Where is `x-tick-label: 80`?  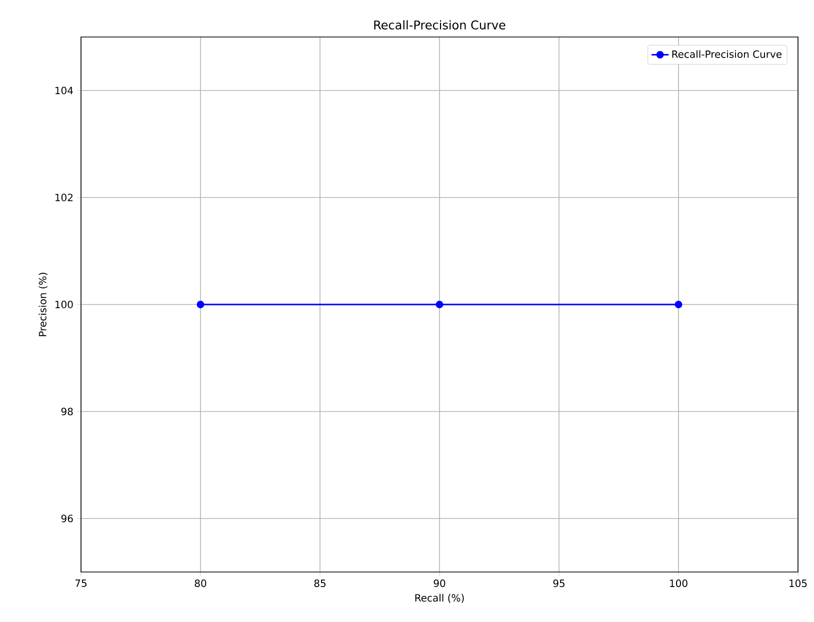
x-tick-label: 80 is located at coordinates (200, 584).